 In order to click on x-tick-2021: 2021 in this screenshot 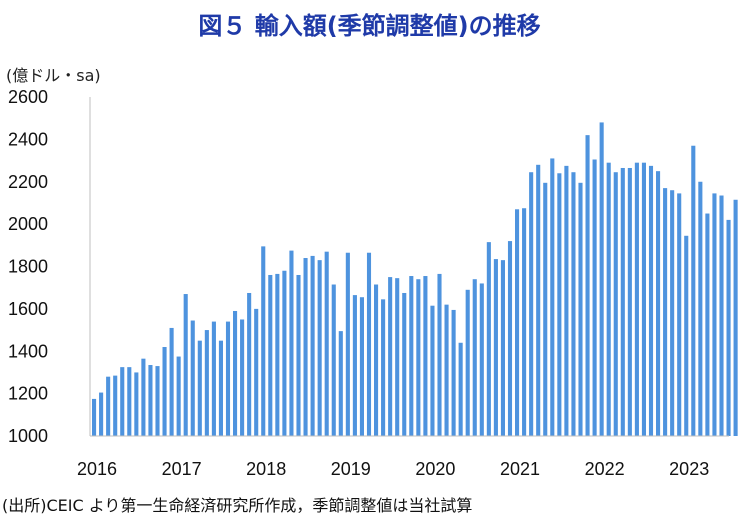, I will do `click(520, 469)`.